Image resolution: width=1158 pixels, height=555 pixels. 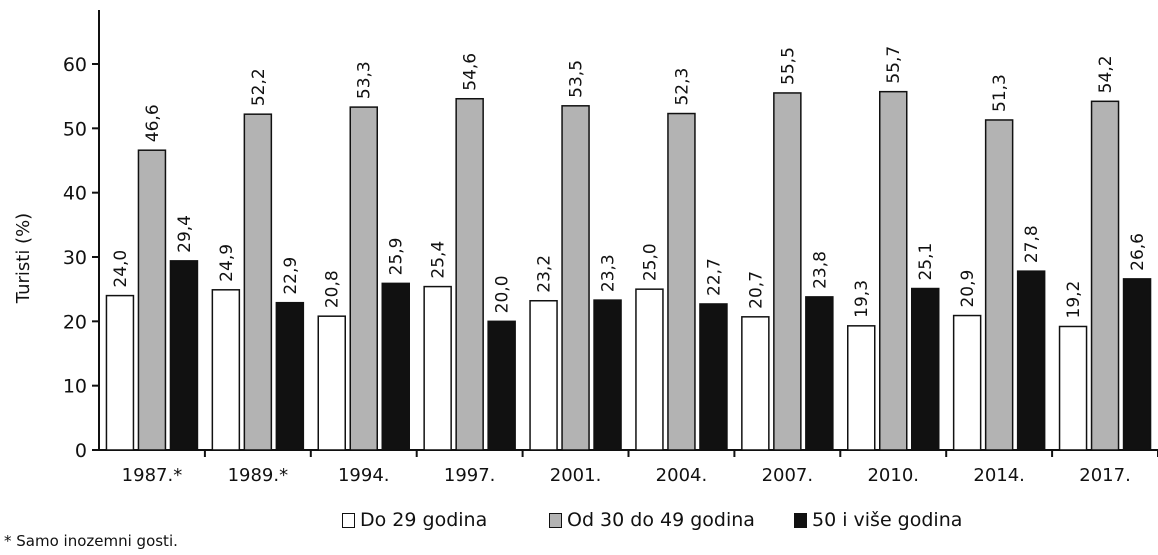 What do you see at coordinates (1105, 475) in the screenshot?
I see `x-tick-label: 2017.` at bounding box center [1105, 475].